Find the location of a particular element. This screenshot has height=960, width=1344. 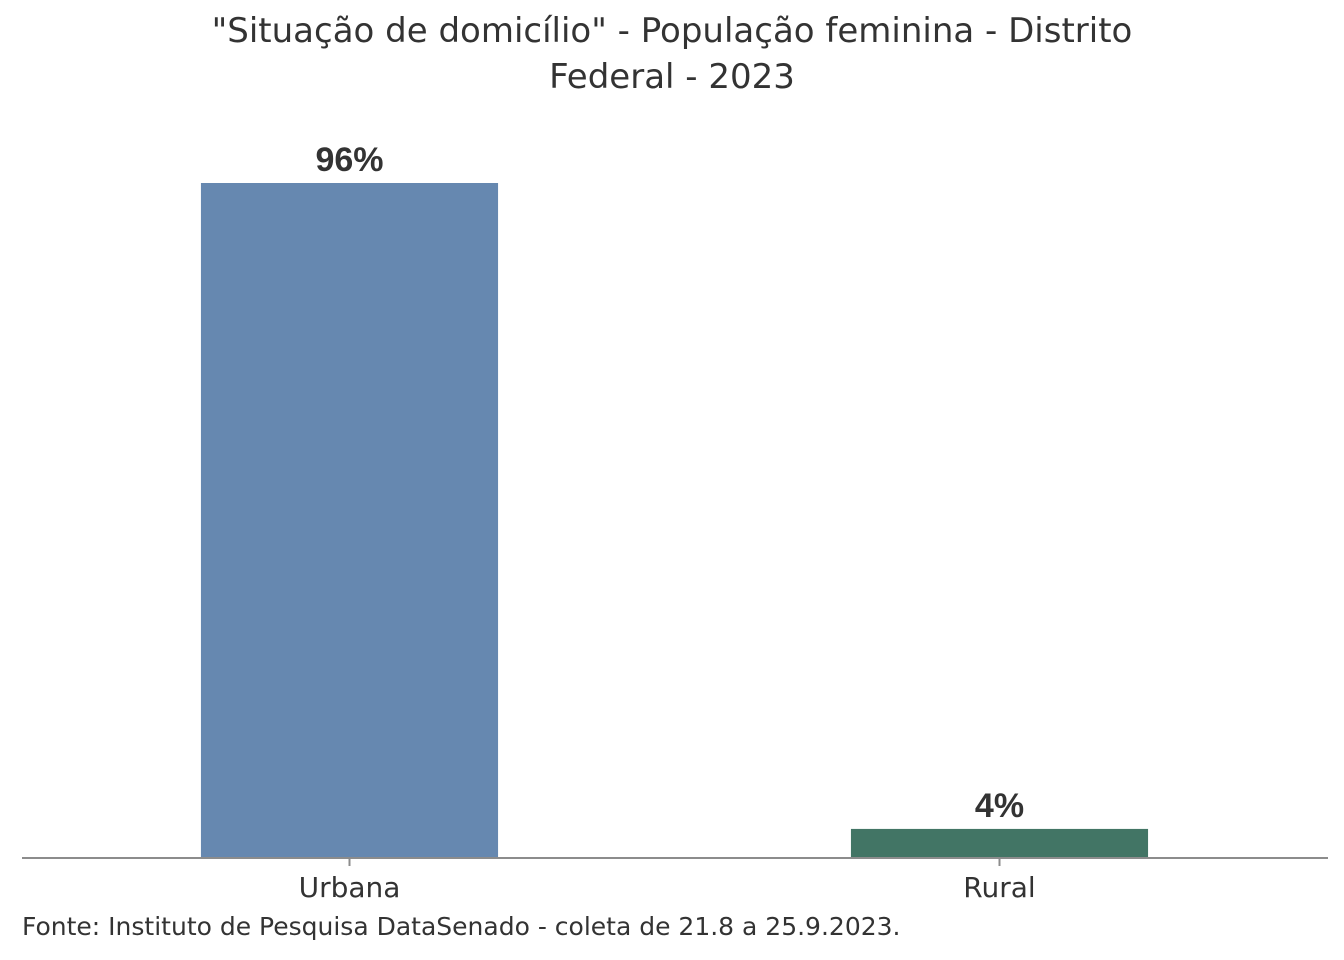

value-label-rural: 4% is located at coordinates (999, 806).